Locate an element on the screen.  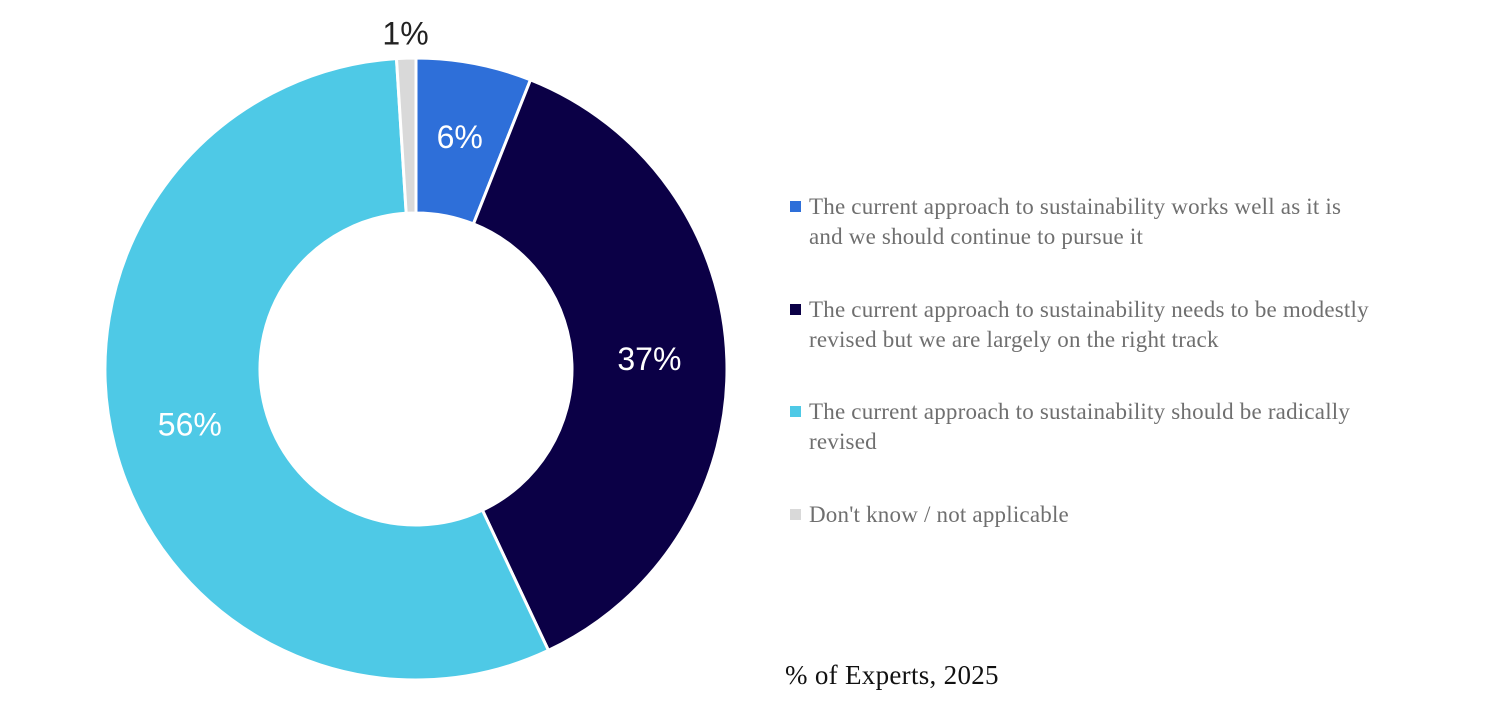
donut-slice-dont-know is located at coordinates (406, 135).